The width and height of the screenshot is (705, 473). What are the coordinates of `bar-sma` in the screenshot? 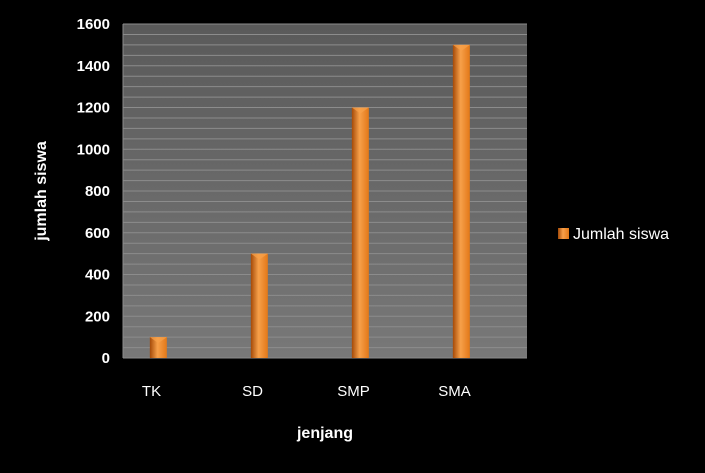 It's located at (461, 201).